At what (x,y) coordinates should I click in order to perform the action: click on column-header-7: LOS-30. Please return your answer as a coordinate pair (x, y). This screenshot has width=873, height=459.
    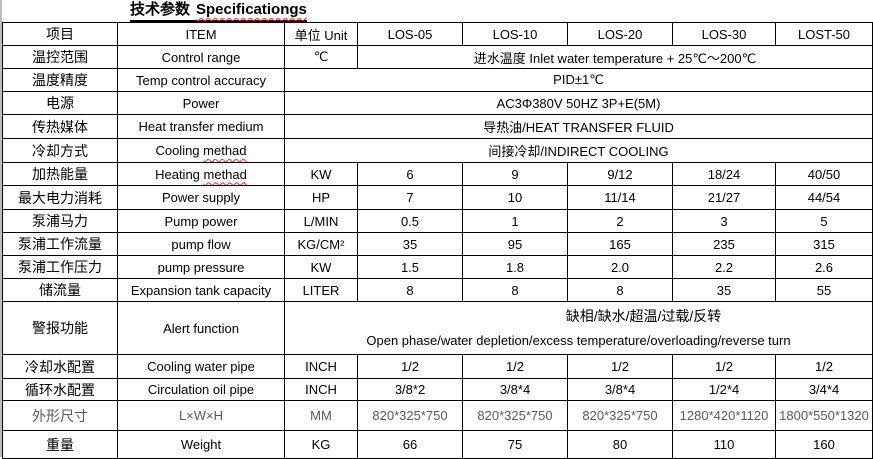
    Looking at the image, I should click on (724, 34).